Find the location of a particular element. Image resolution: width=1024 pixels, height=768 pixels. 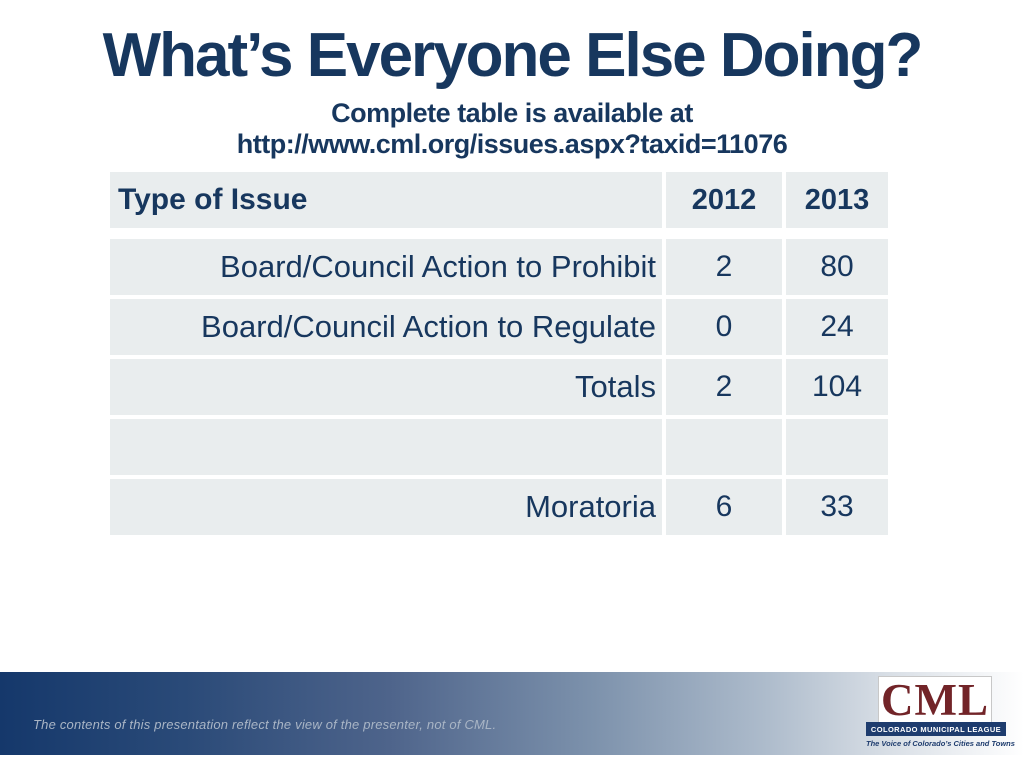

row-totals-2013: 104 is located at coordinates (837, 387).